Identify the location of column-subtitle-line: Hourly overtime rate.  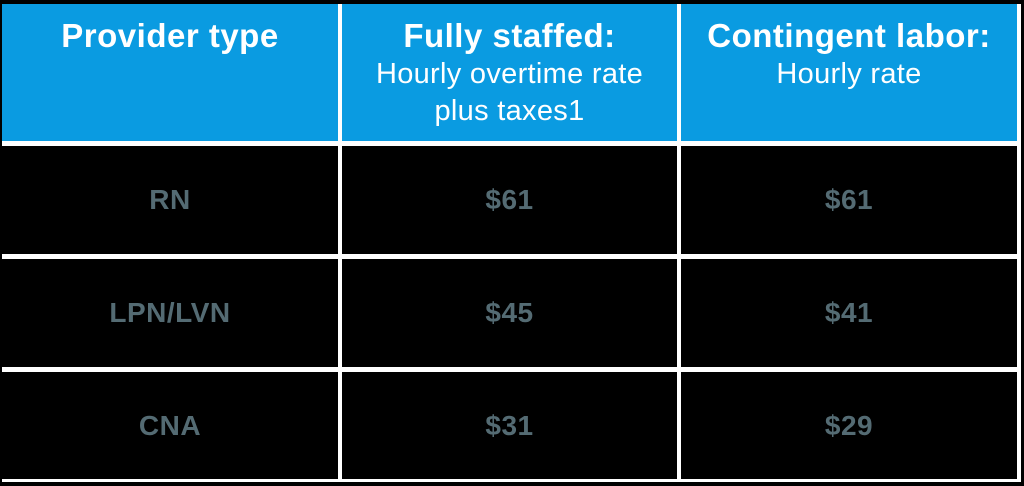
(509, 74).